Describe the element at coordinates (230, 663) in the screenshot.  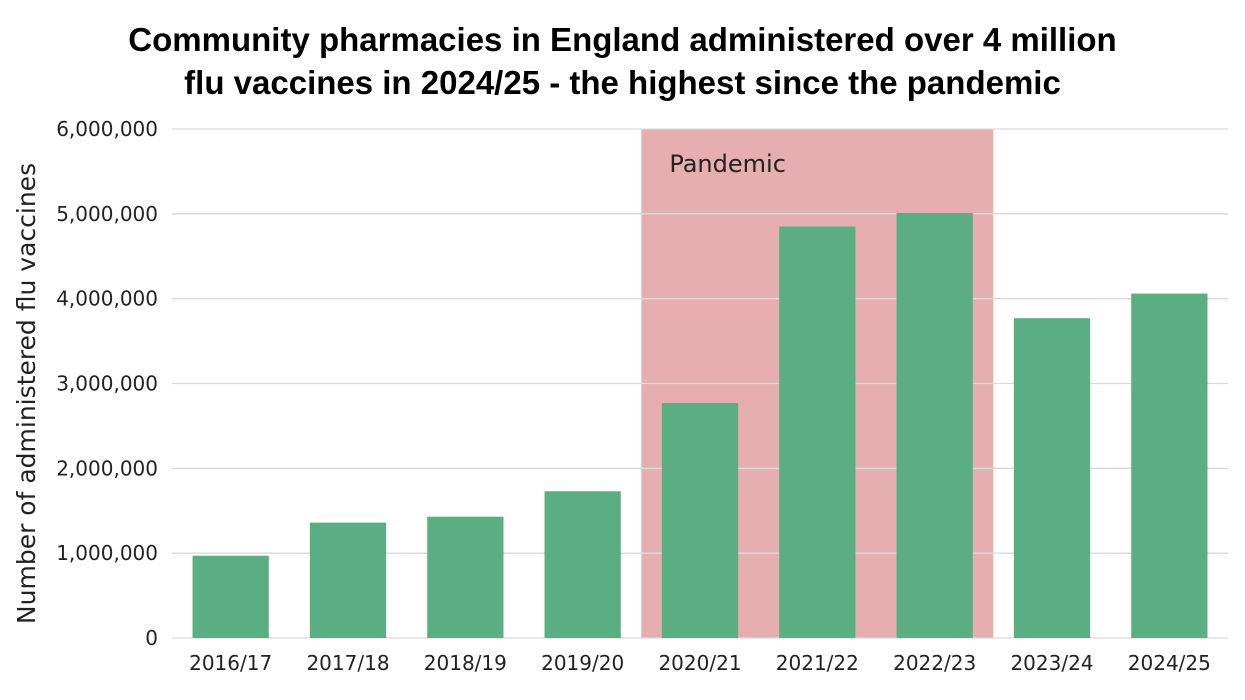
I see `x-tick-label: 2016/17` at that location.